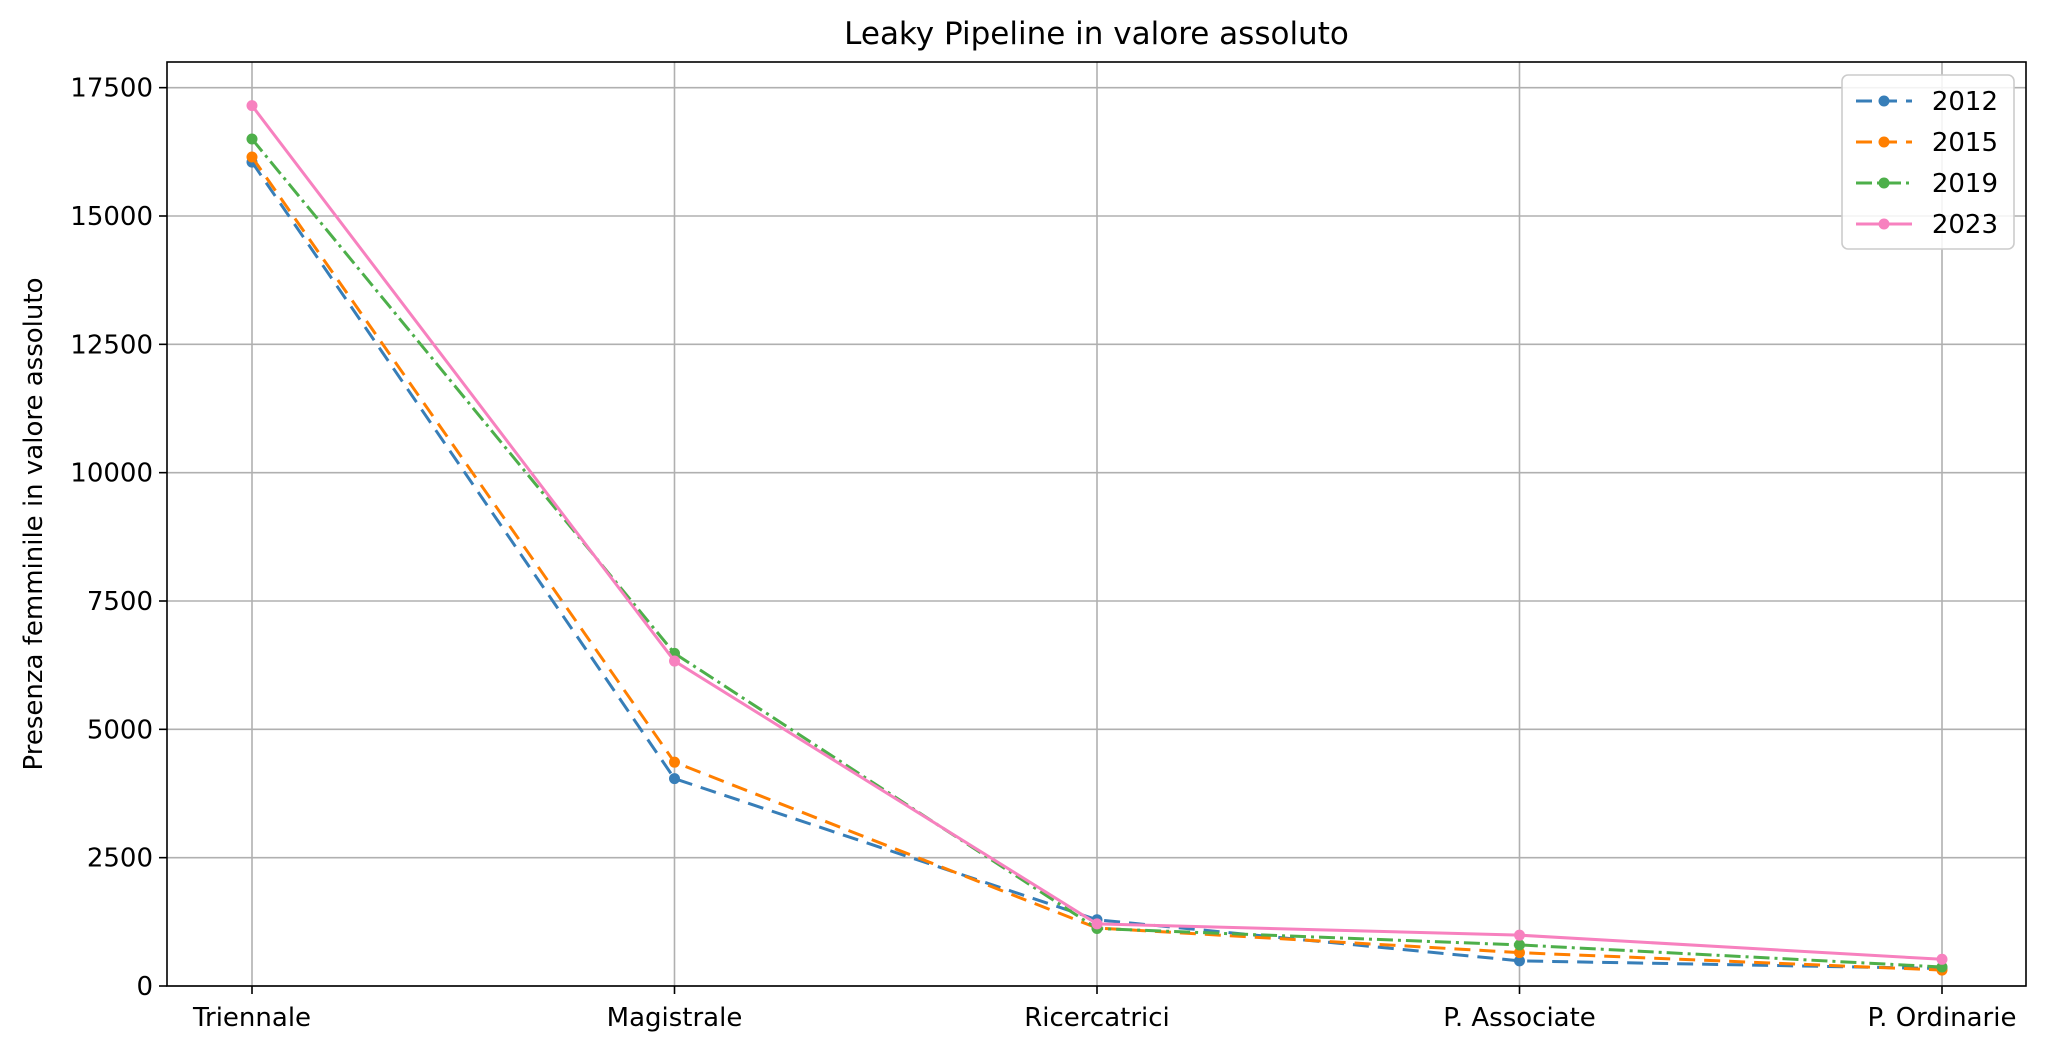  Describe the element at coordinates (1097, 1018) in the screenshot. I see `x-tick-label: Ricercatrici` at that location.